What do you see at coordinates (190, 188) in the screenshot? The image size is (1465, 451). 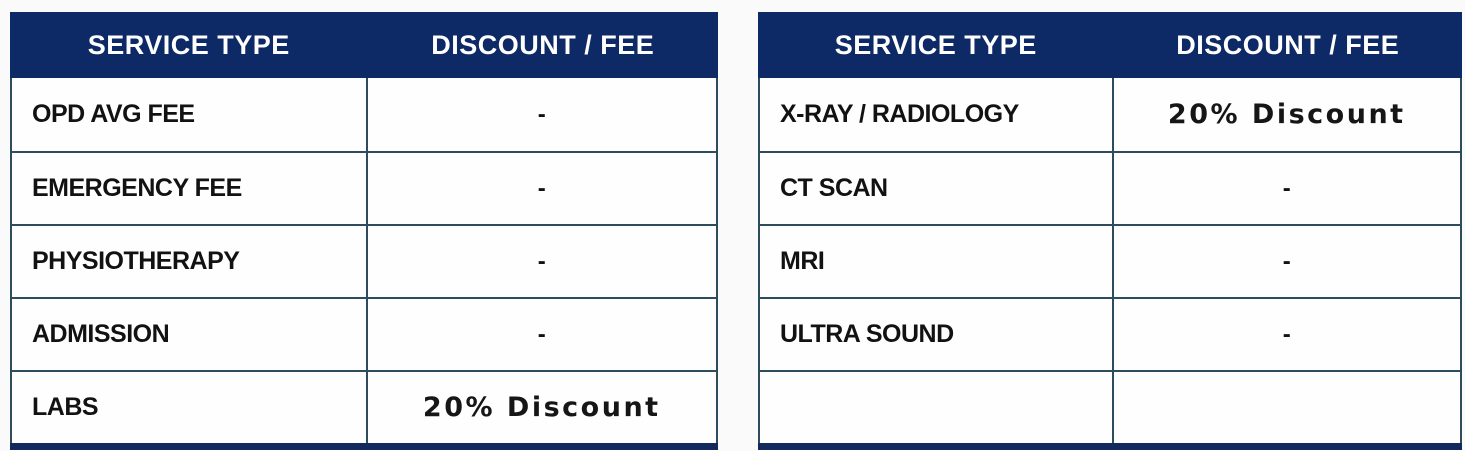 I see `service-type-cell: EMERGENCY FEE` at bounding box center [190, 188].